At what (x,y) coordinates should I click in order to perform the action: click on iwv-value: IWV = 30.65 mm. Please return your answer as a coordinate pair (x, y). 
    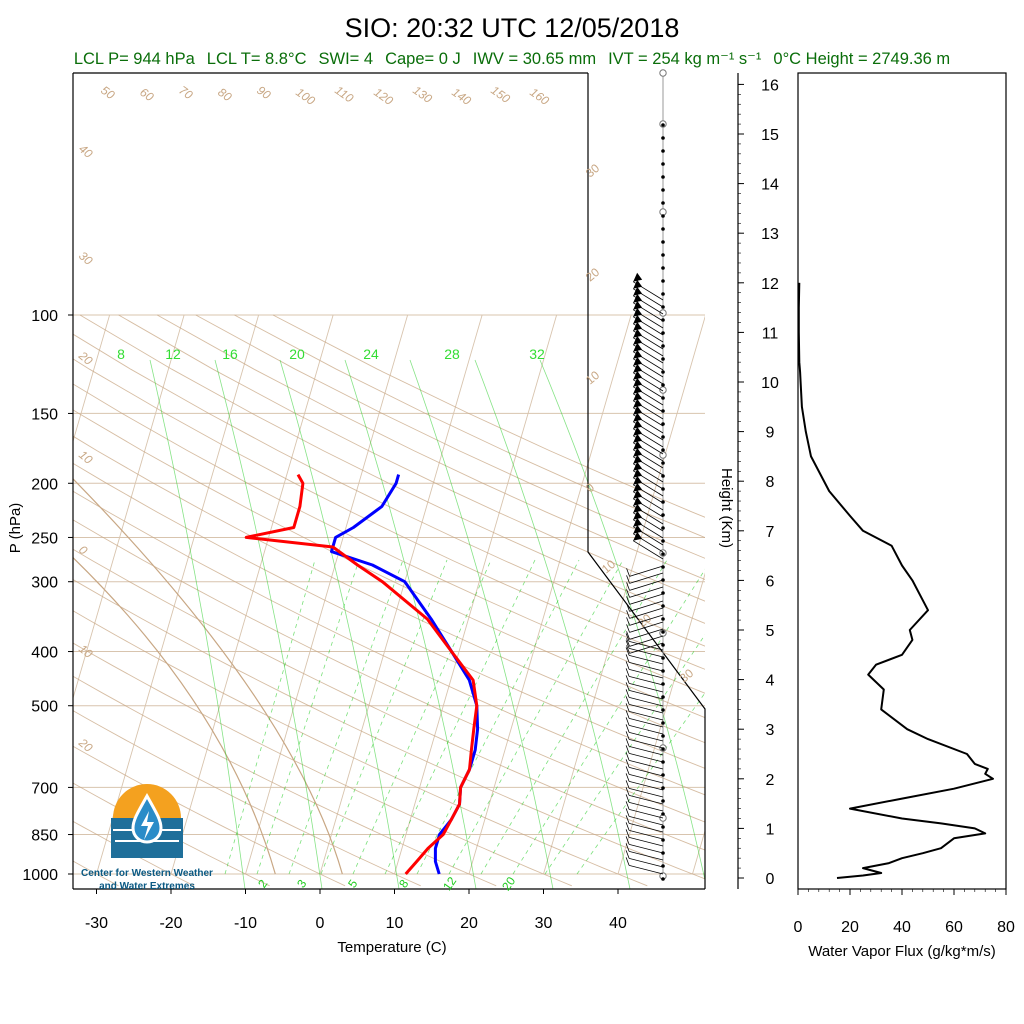
    Looking at the image, I should click on (534, 59).